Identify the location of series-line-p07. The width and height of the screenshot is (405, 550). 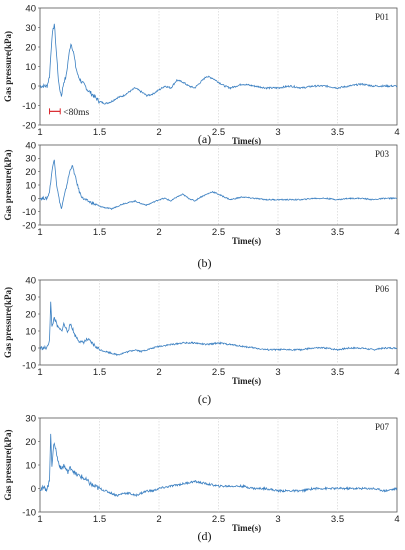
(218, 465).